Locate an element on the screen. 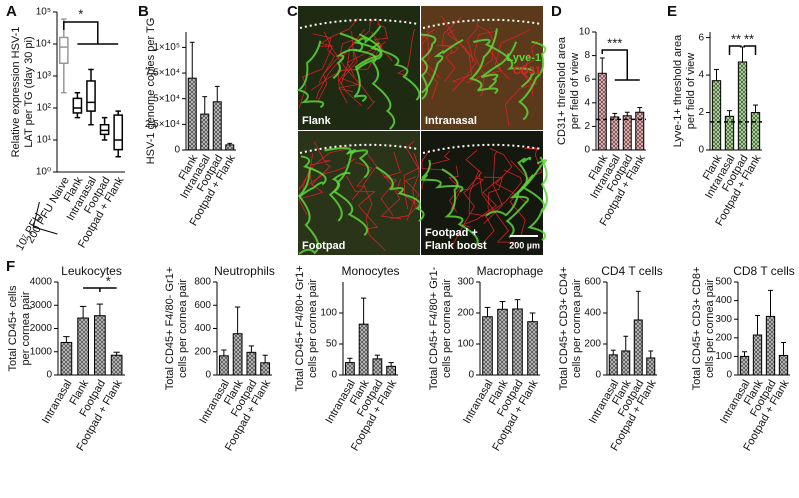 The image size is (799, 498). y-tick-label: 800 is located at coordinates (202, 282).